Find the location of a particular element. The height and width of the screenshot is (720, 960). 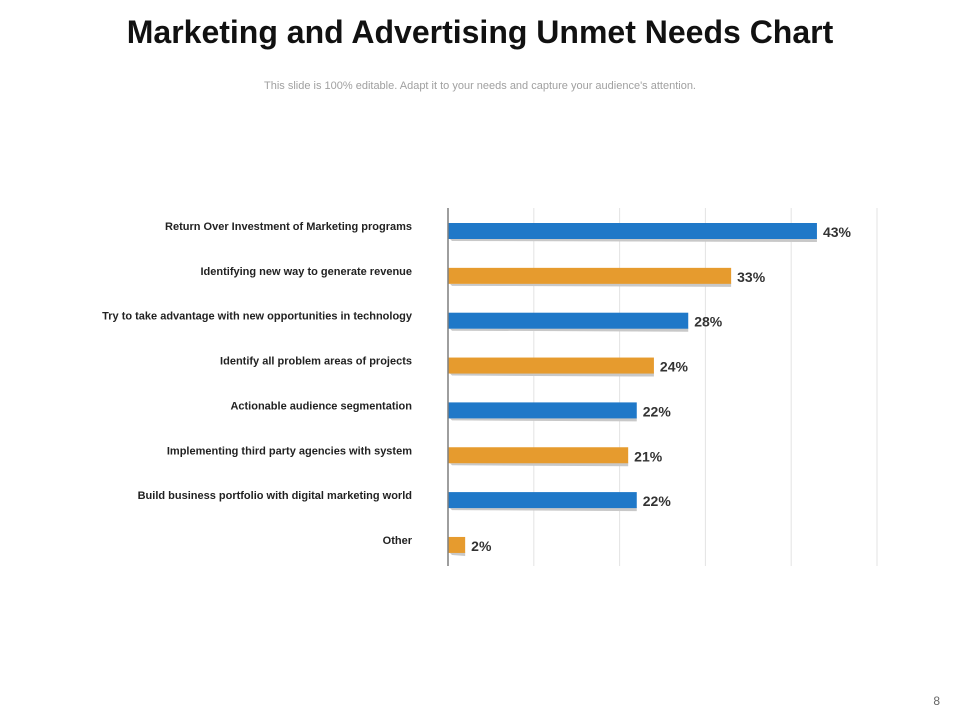

value-label: 43% is located at coordinates (837, 232).